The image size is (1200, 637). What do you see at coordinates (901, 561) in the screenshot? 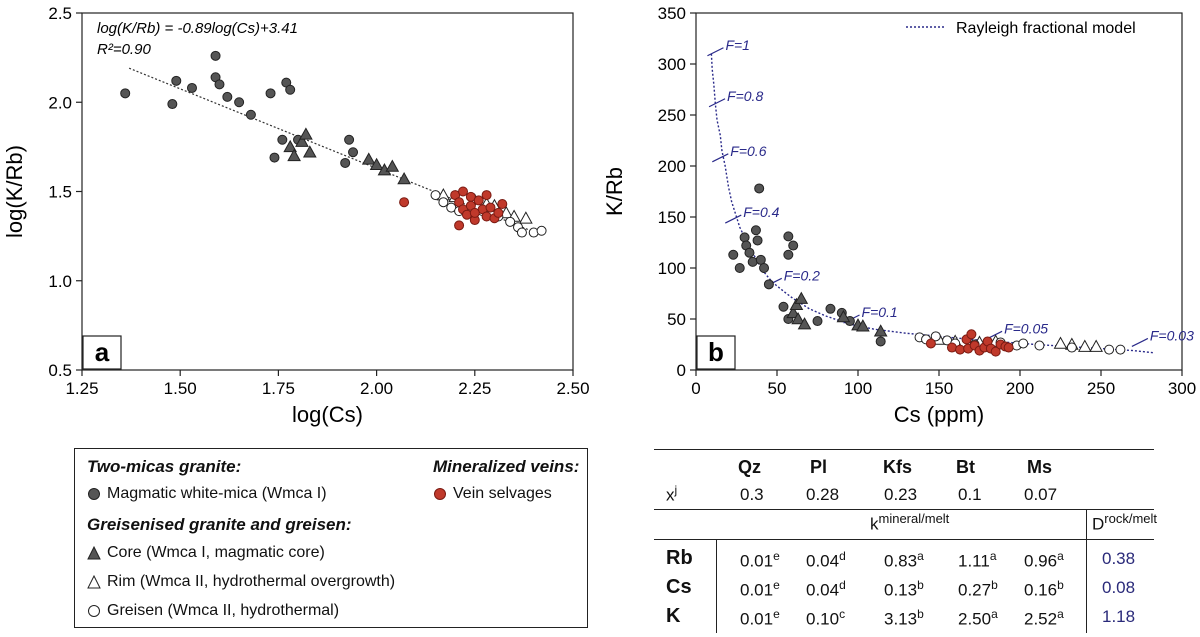
I see `table-cell-value: 0.83` at bounding box center [901, 561].